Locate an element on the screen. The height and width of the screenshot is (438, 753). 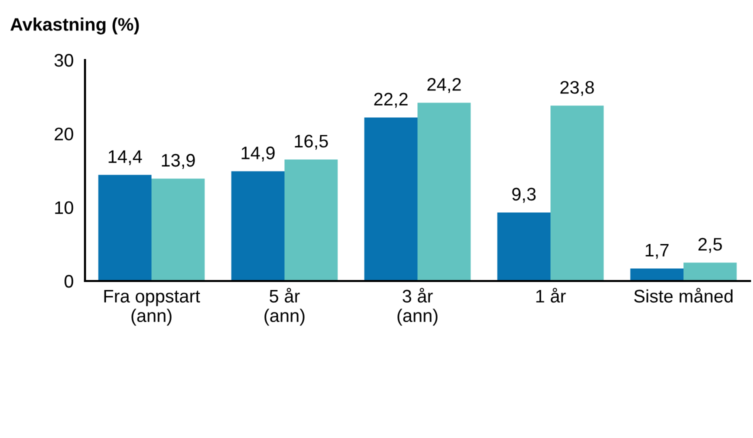
data-label: 23,8 is located at coordinates (577, 88).